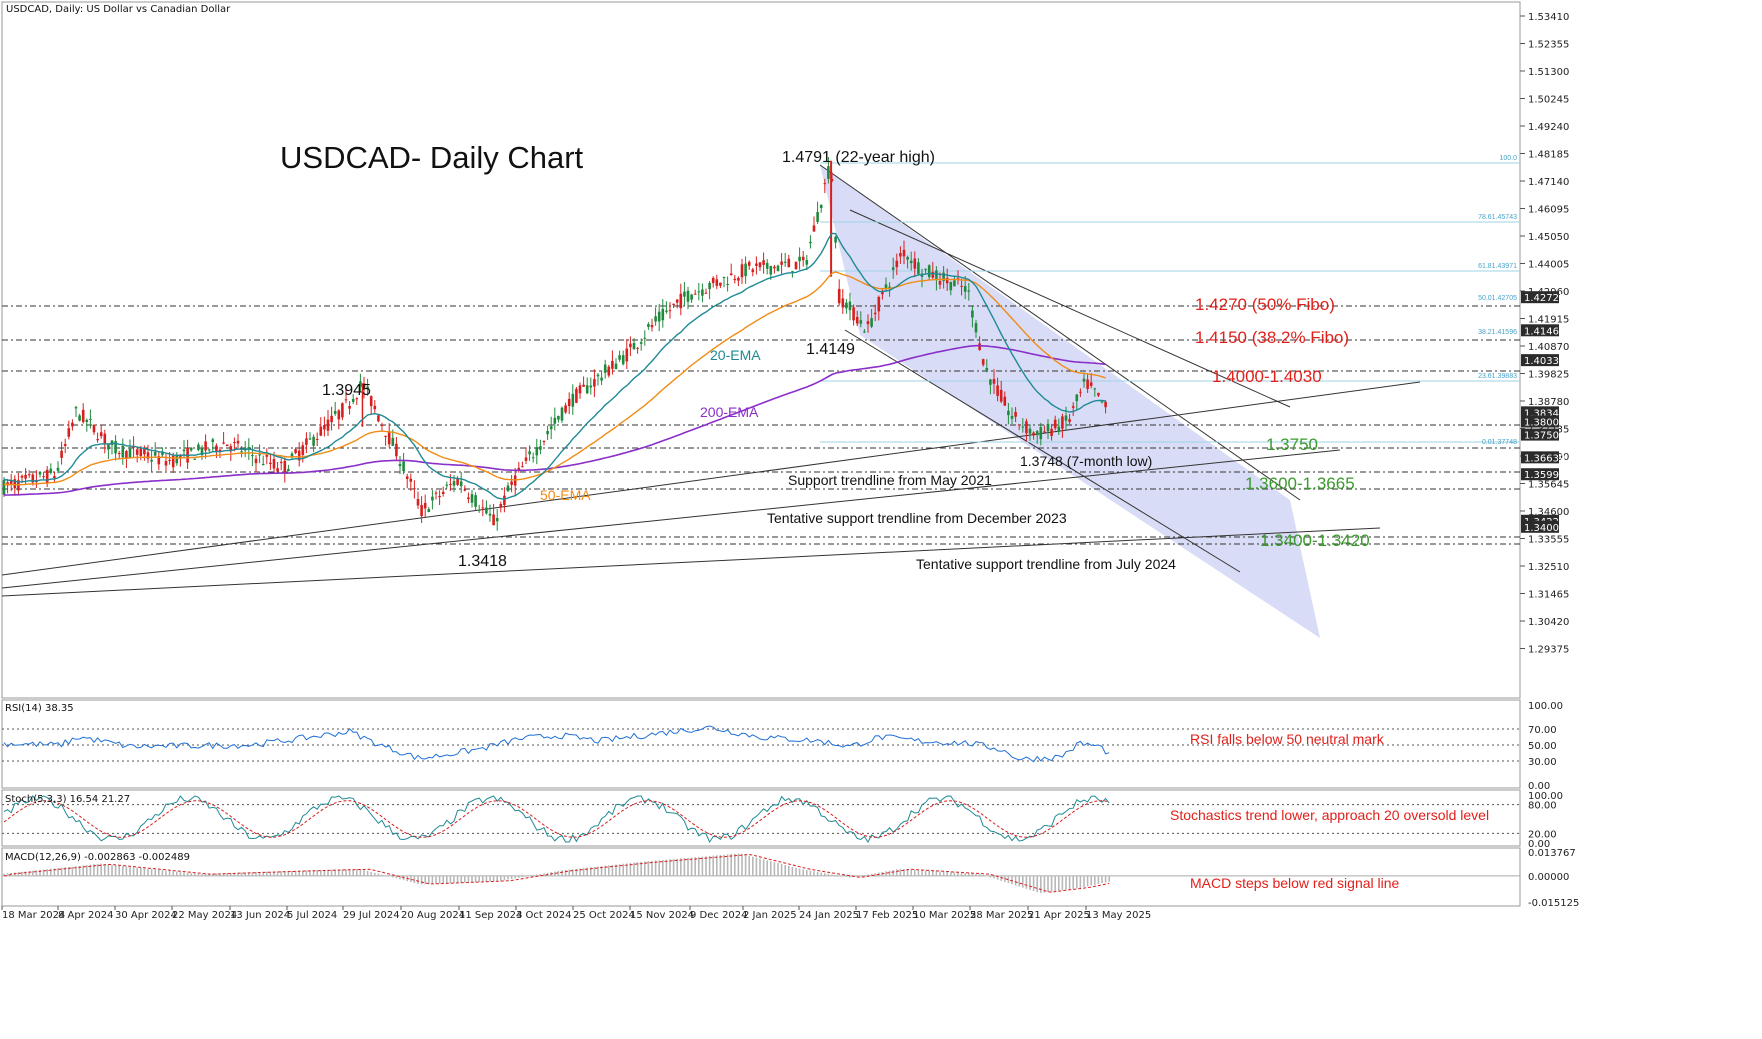  Describe the element at coordinates (1548, 72) in the screenshot. I see `price-tick: 1.51300` at that location.